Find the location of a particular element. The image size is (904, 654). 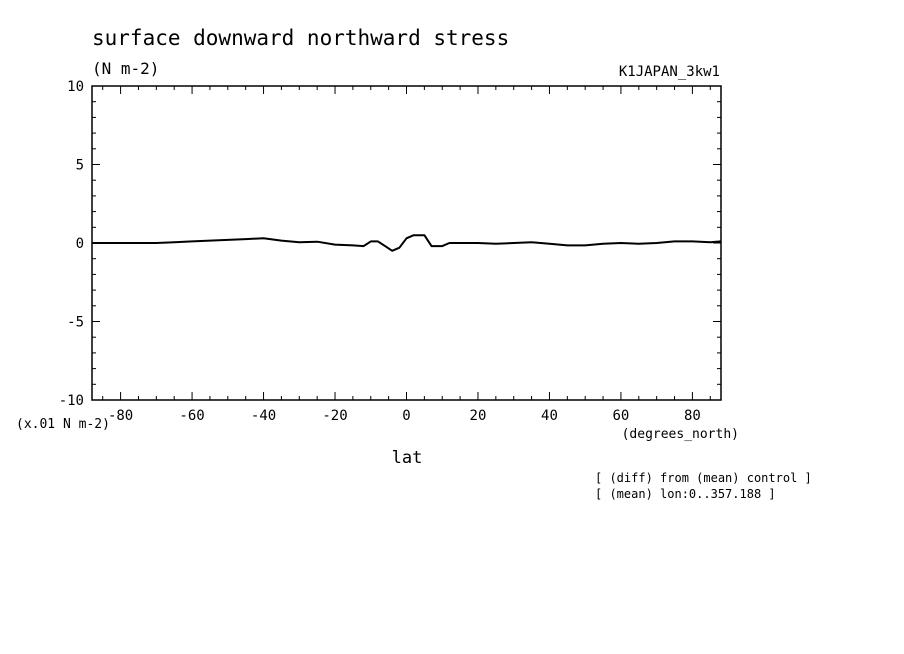

y-tick-label: 5 is located at coordinates (80, 166).